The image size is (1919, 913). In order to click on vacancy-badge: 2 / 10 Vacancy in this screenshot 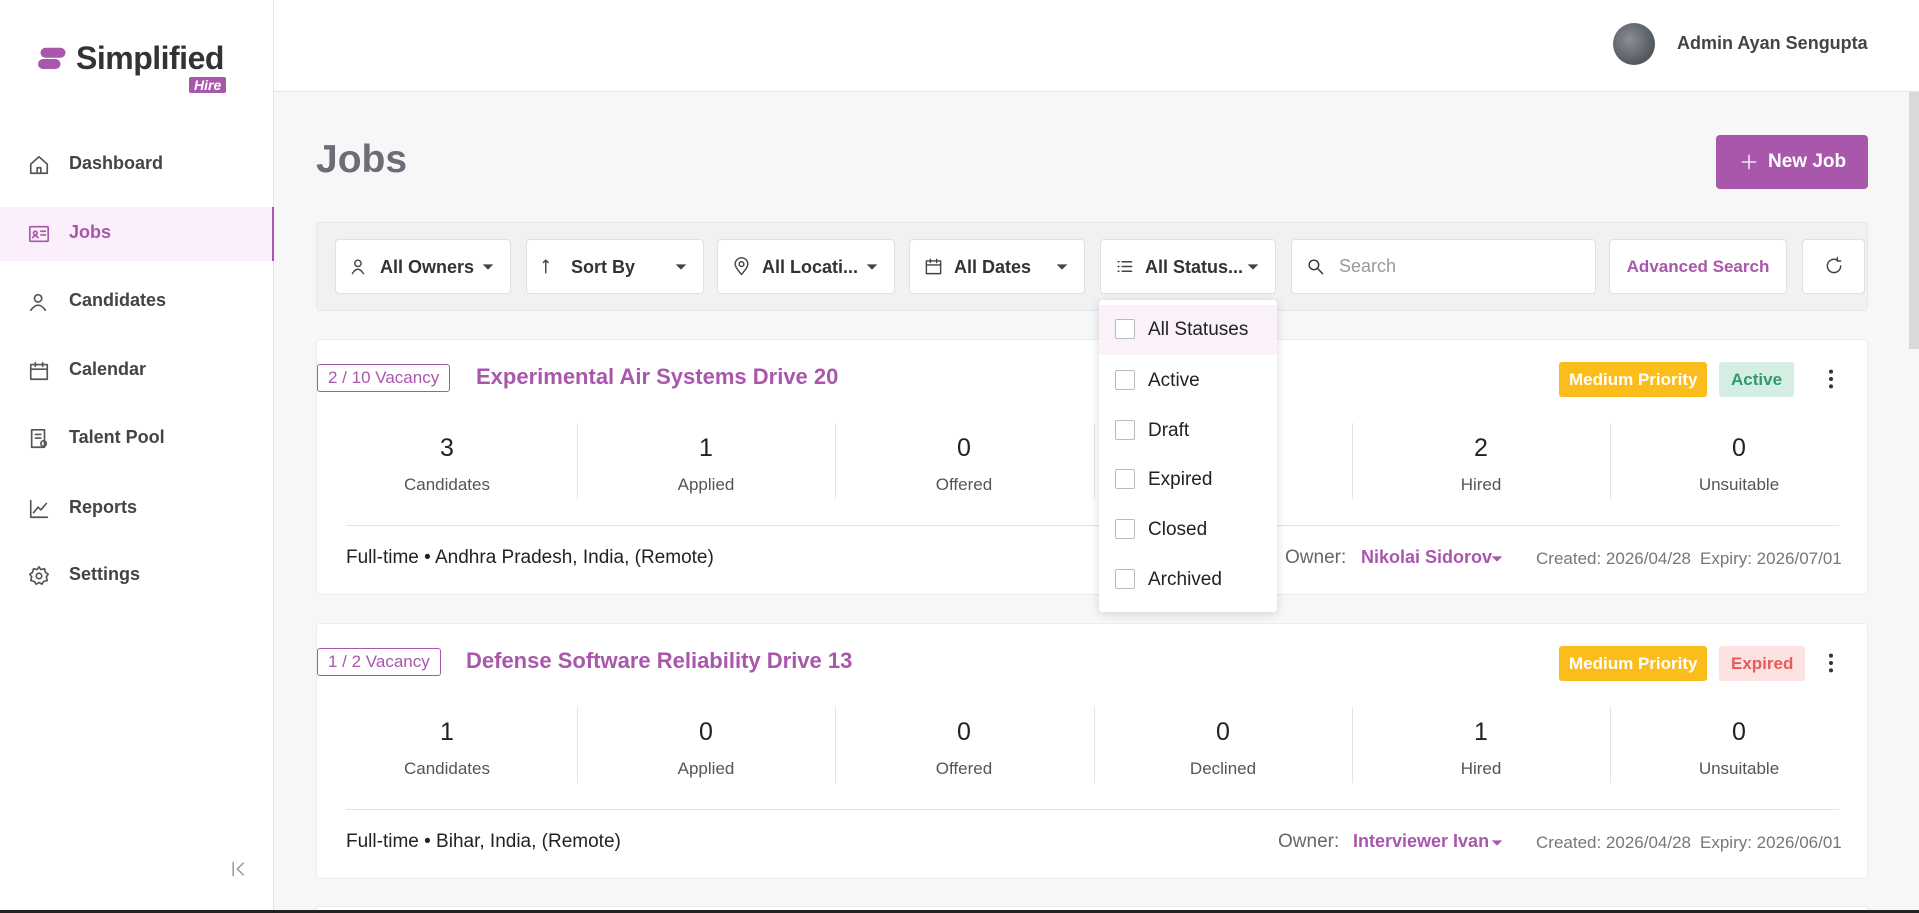, I will do `click(384, 378)`.